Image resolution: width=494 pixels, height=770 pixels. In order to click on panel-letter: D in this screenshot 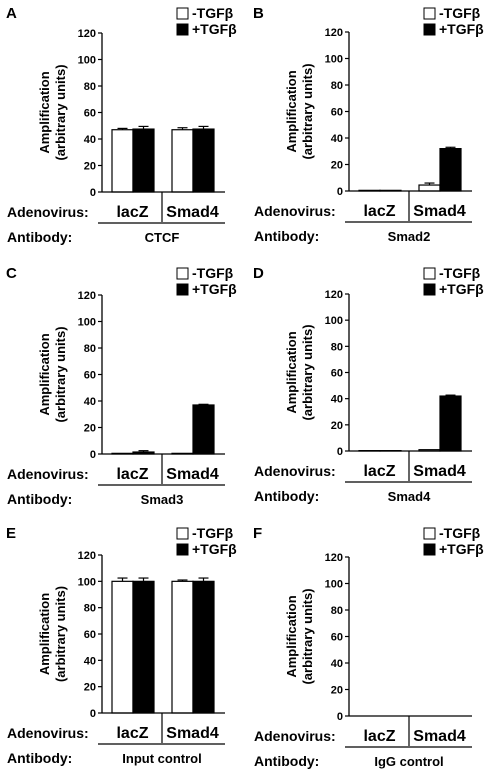, I will do `click(258, 273)`.